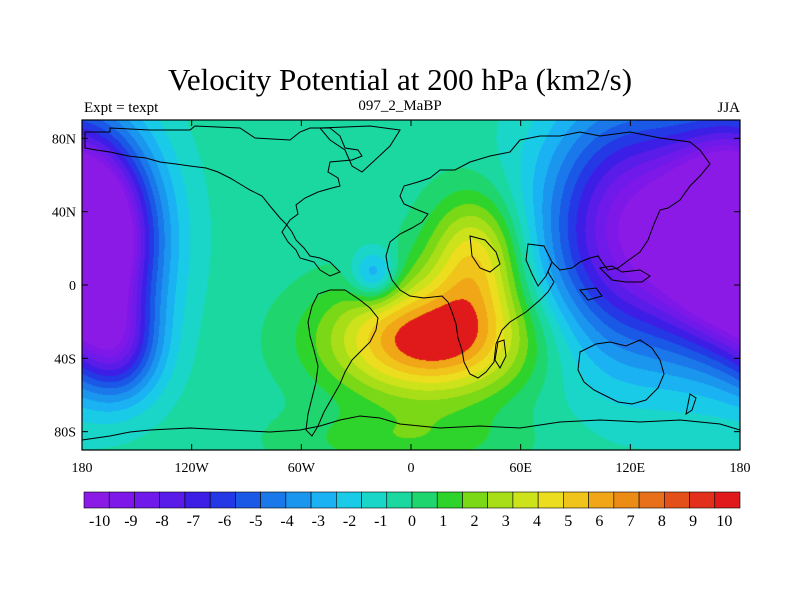  Describe the element at coordinates (443, 521) in the screenshot. I see `colorbar-label: 1` at that location.